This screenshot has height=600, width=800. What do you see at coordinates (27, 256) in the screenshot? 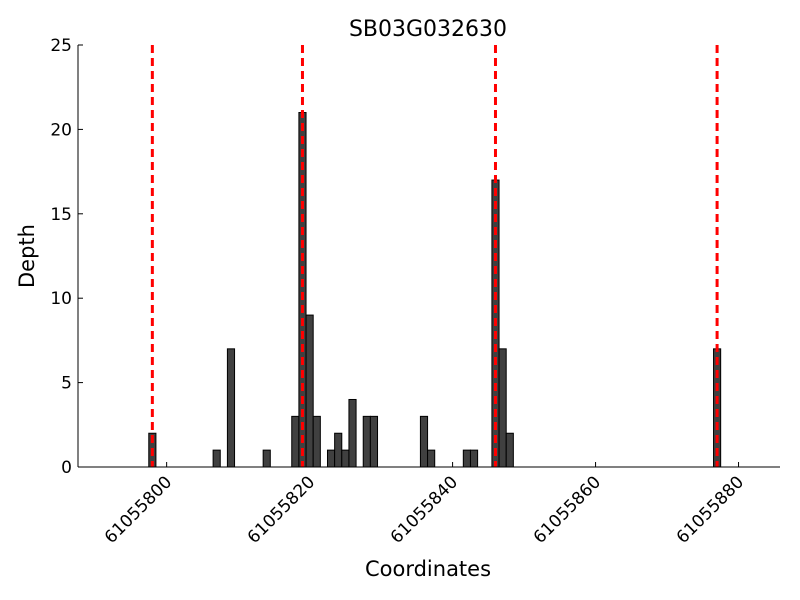
I see `y-axis-label: Depth` at bounding box center [27, 256].